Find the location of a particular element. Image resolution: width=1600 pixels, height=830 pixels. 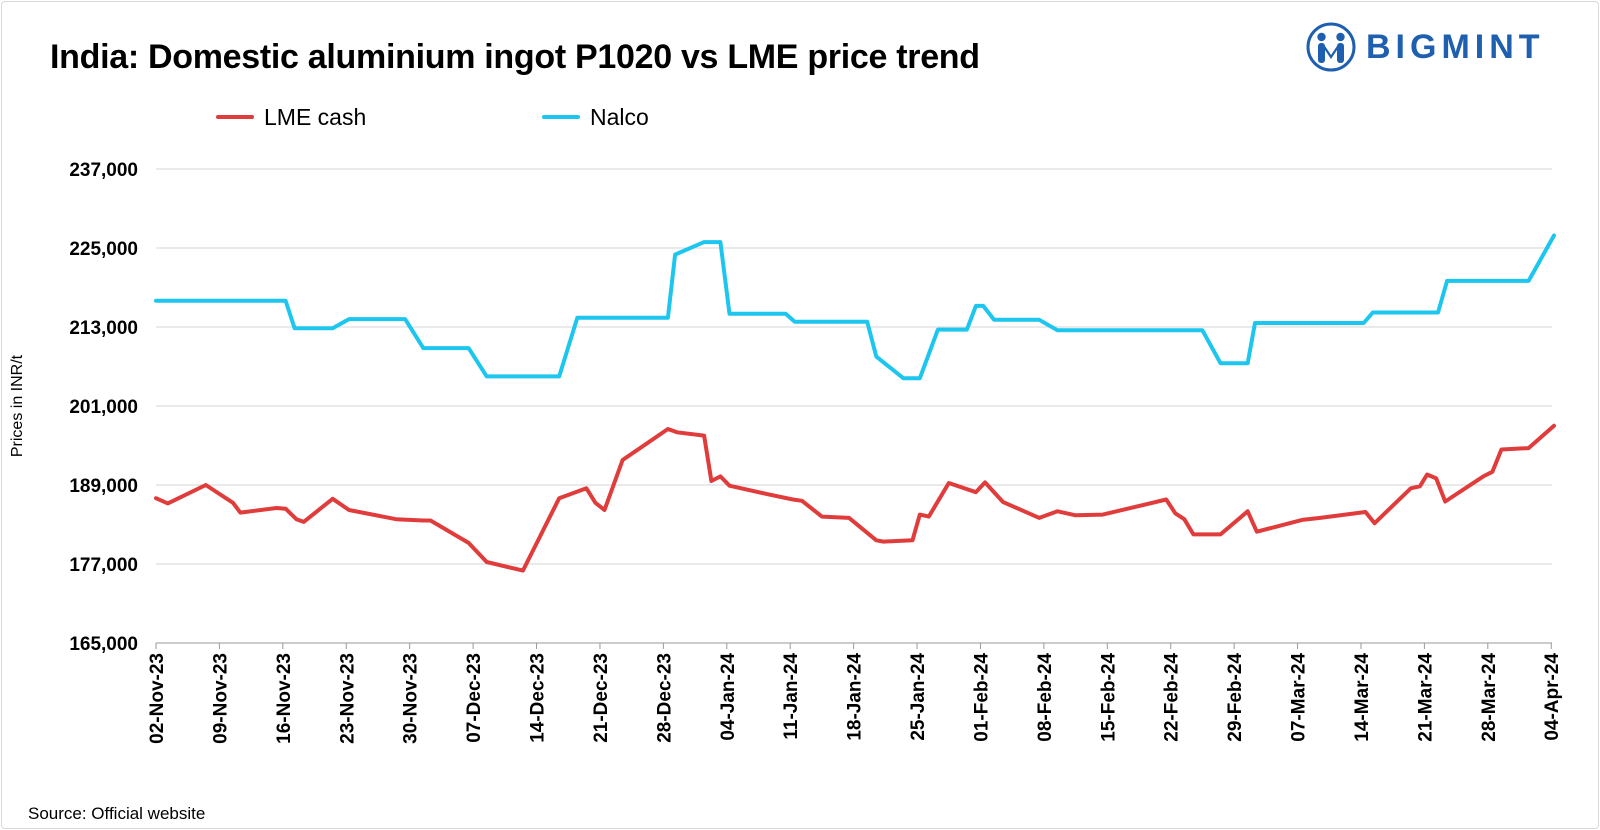

x-tick-label: 11-Jan-24 is located at coordinates (791, 696).